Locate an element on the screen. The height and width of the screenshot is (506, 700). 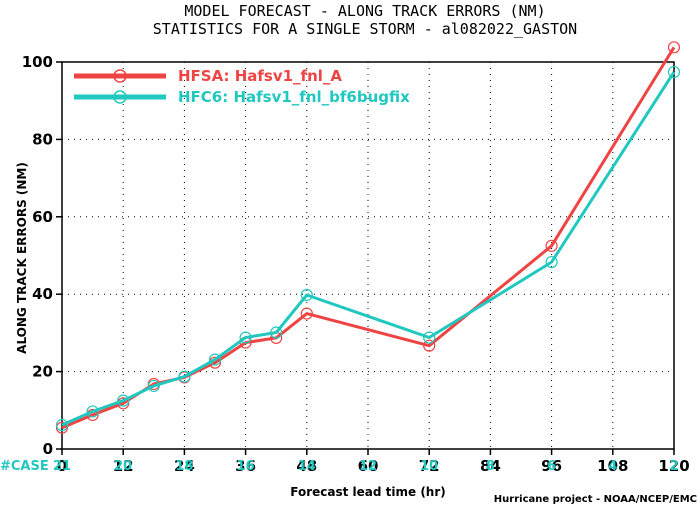
x-tick-label: 72 is located at coordinates (429, 466).